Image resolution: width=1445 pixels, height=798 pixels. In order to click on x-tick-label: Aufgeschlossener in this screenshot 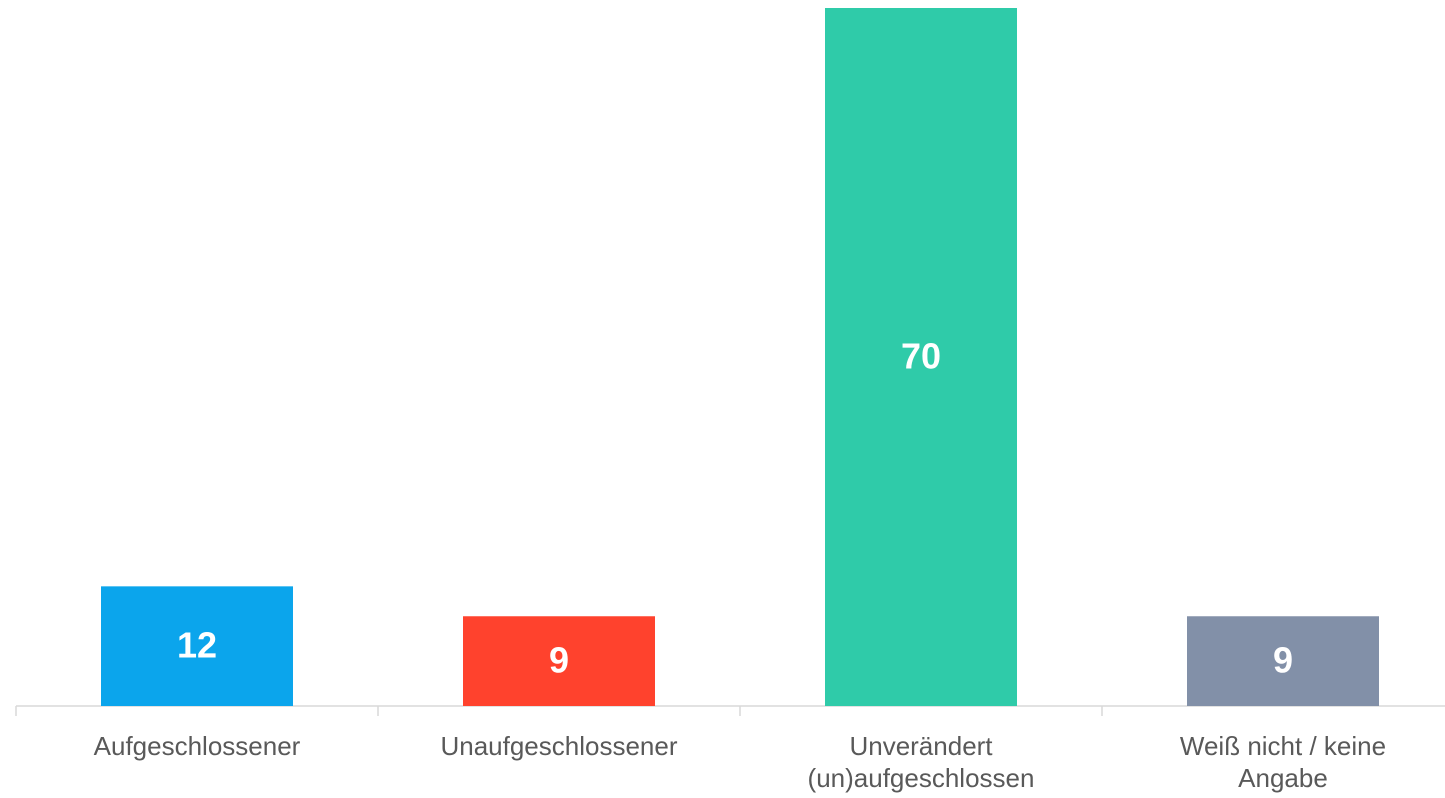, I will do `click(197, 746)`.